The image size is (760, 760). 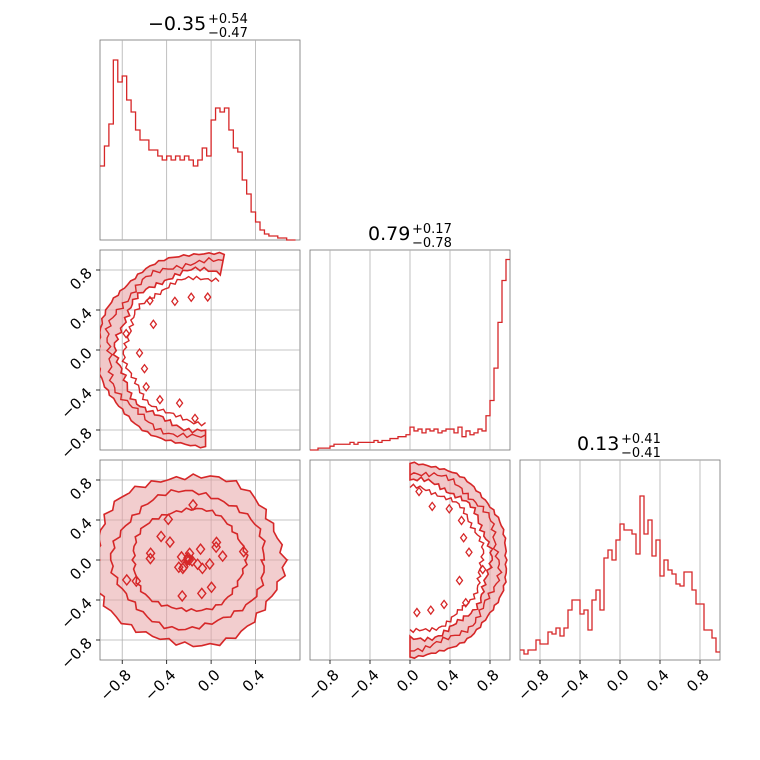 I want to click on contour-group-p21, so click(x=458, y=560).